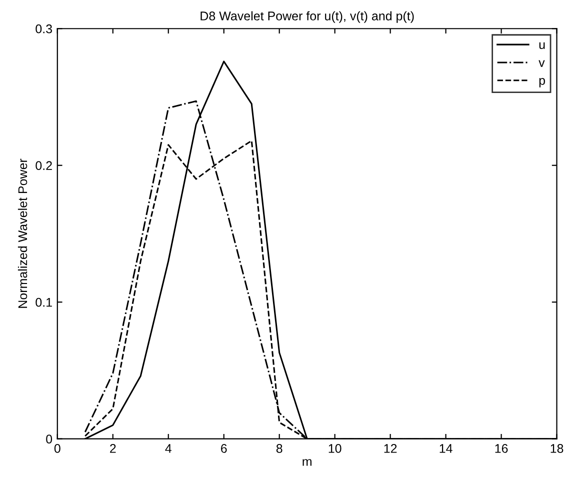  I want to click on legend-label: v, so click(541, 63).